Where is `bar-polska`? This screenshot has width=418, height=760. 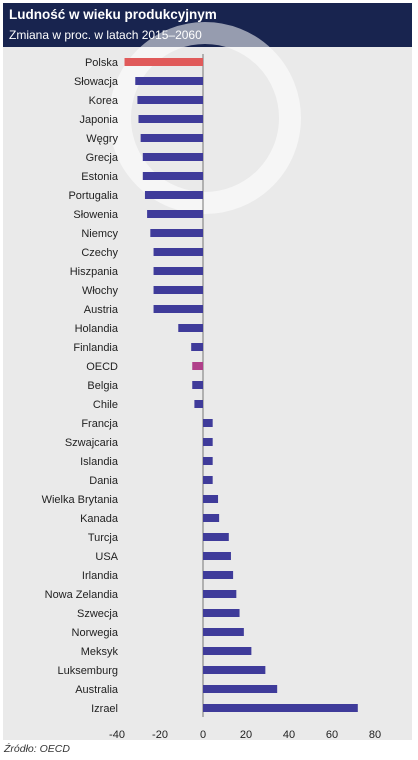
bar-polska is located at coordinates (163, 62).